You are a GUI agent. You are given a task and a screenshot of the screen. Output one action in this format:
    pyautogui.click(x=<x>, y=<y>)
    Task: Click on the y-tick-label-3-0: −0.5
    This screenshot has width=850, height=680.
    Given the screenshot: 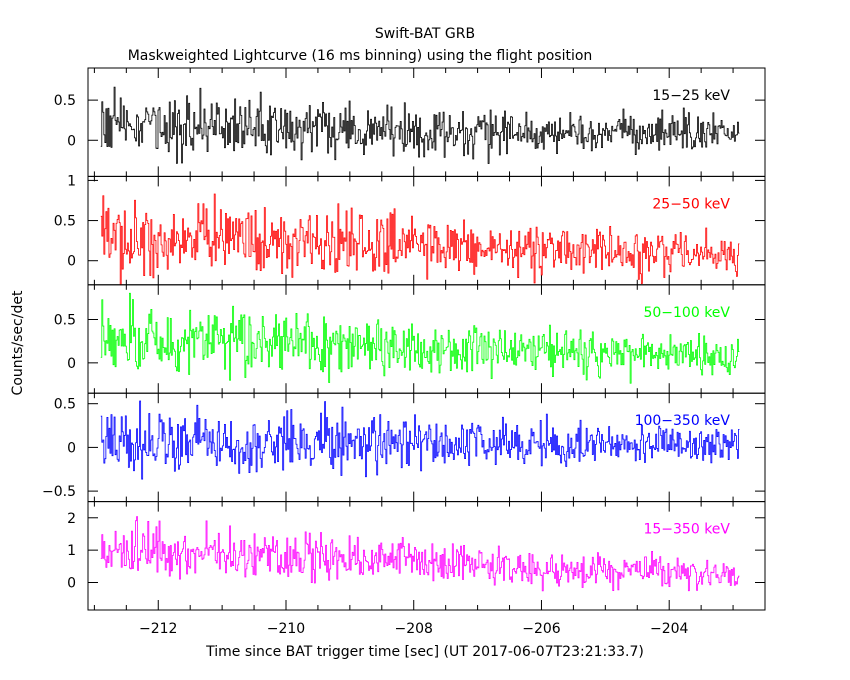 What is the action you would take?
    pyautogui.click(x=59, y=492)
    